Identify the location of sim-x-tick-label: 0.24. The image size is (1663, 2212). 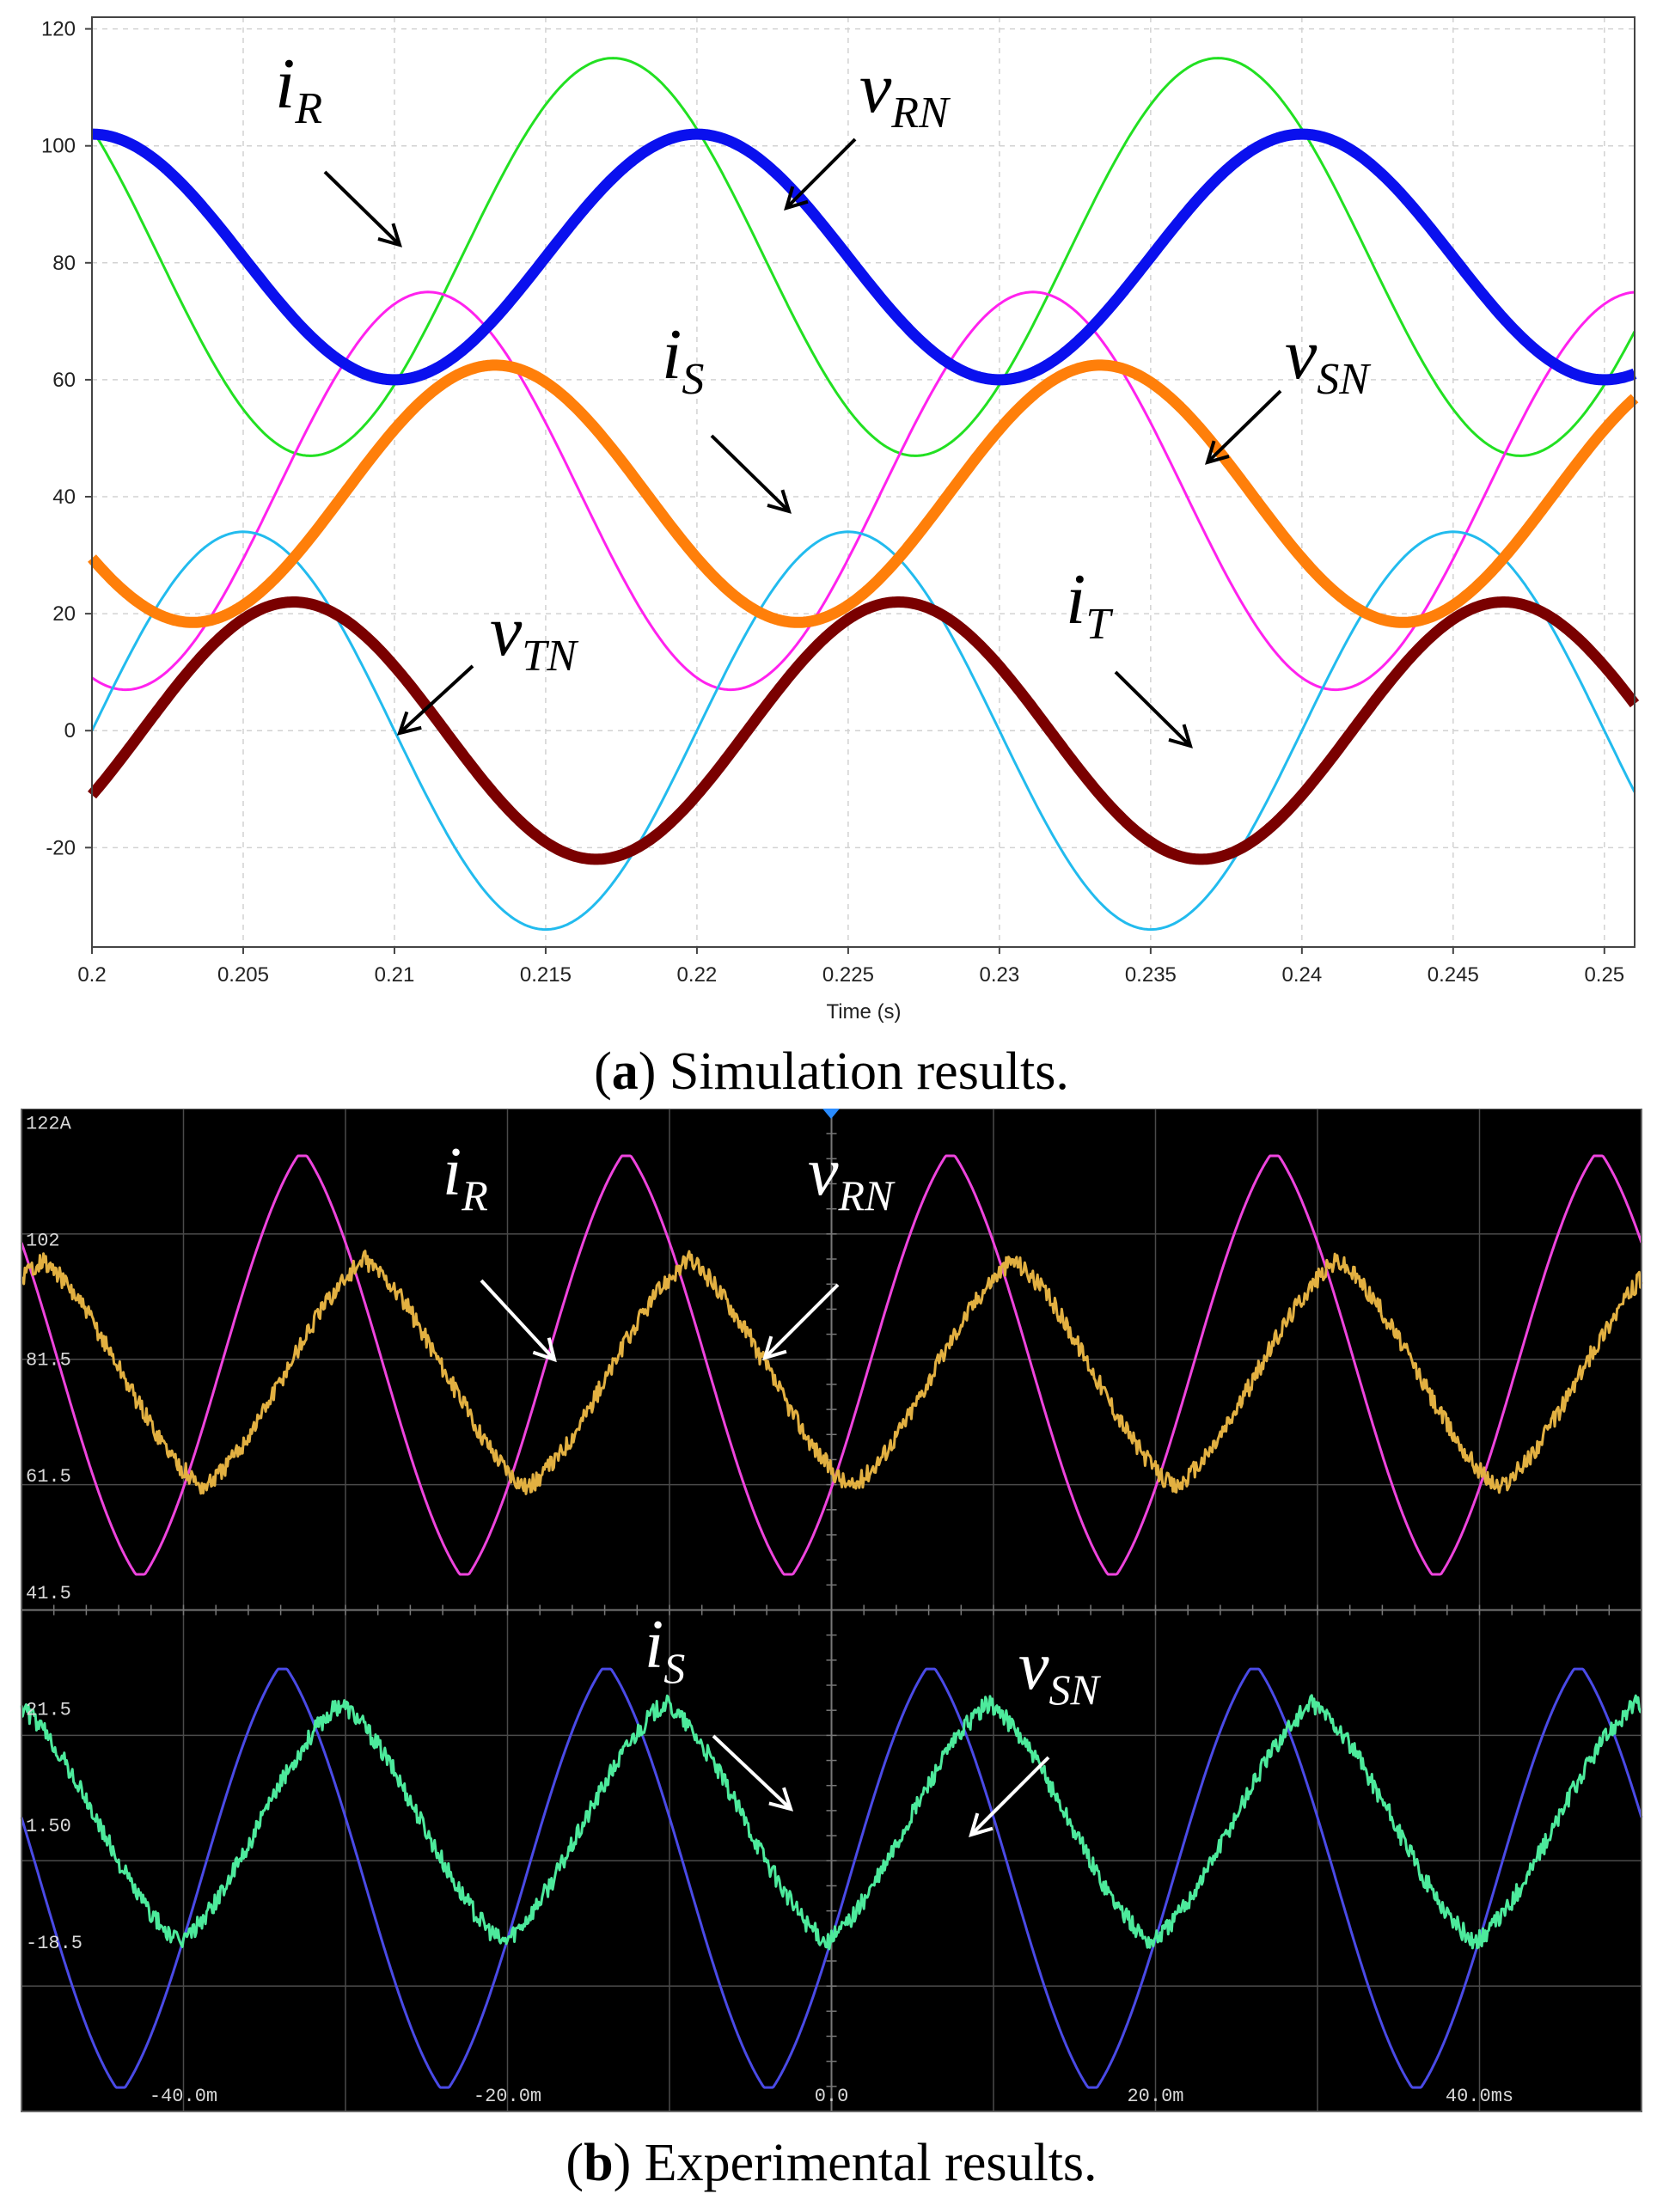
(1301, 975).